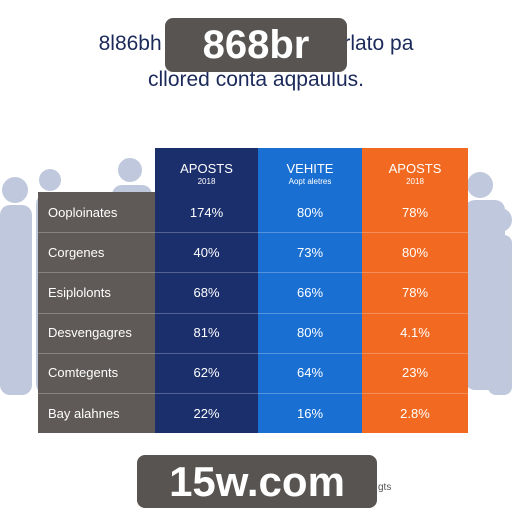 The height and width of the screenshot is (512, 512). What do you see at coordinates (415, 413) in the screenshot?
I see `cell-value: 2.8%` at bounding box center [415, 413].